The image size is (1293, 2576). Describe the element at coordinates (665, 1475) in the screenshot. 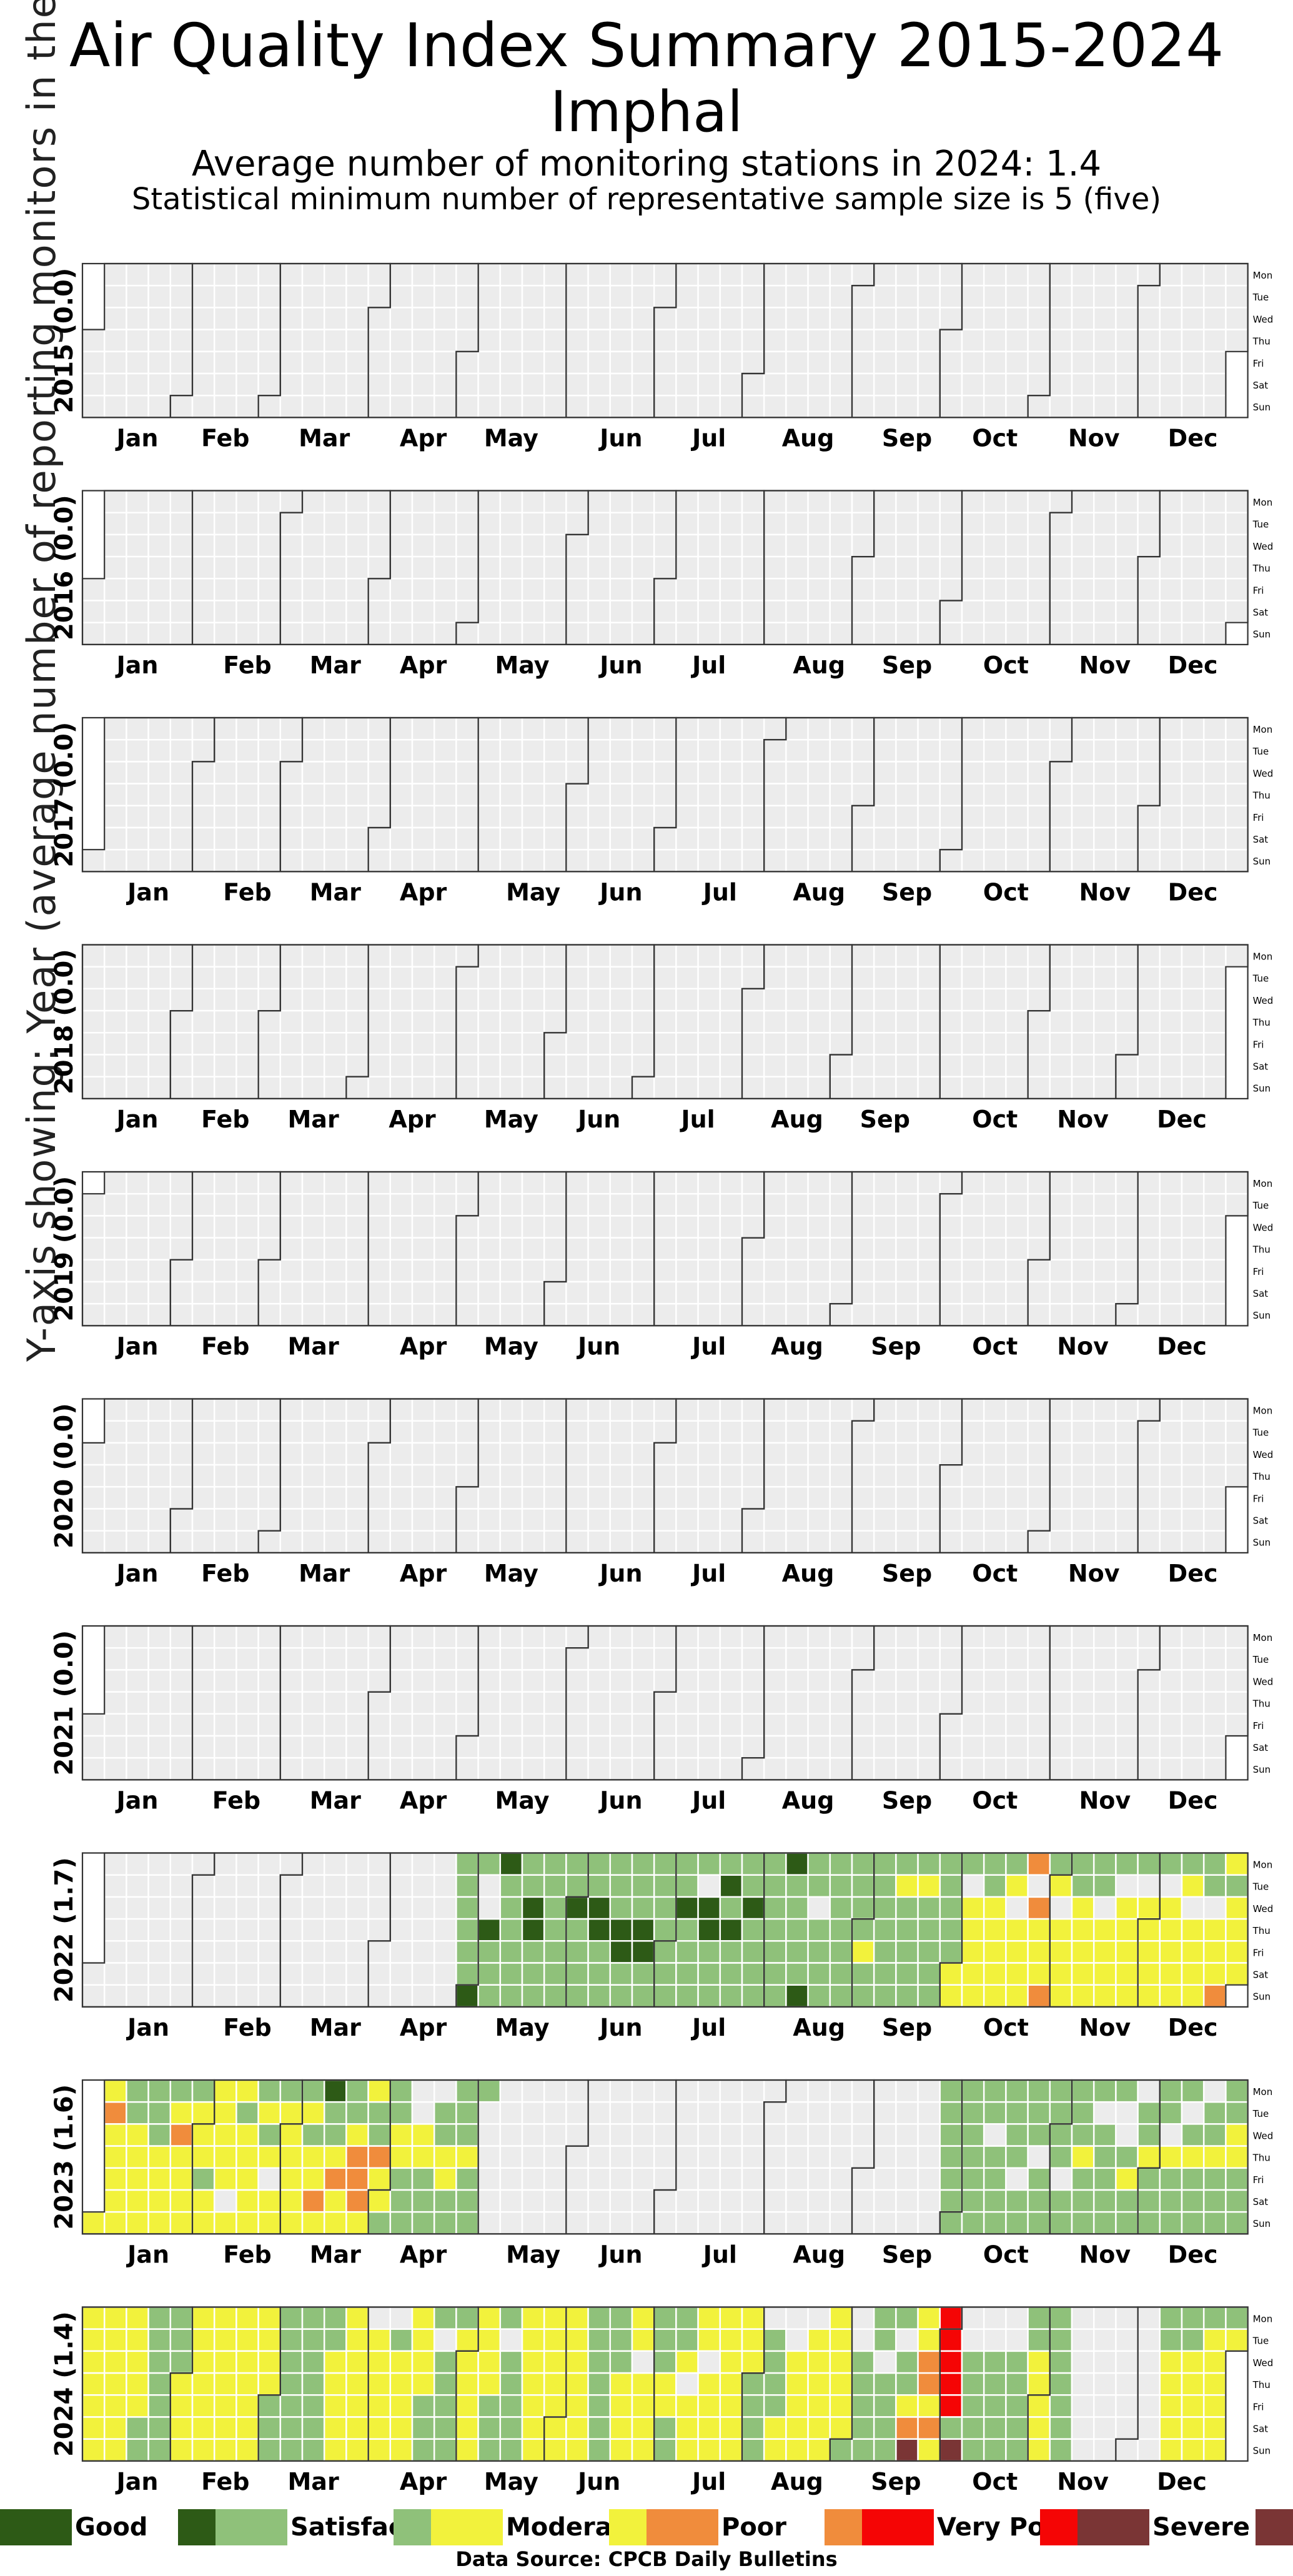

I see `panel-frame` at that location.